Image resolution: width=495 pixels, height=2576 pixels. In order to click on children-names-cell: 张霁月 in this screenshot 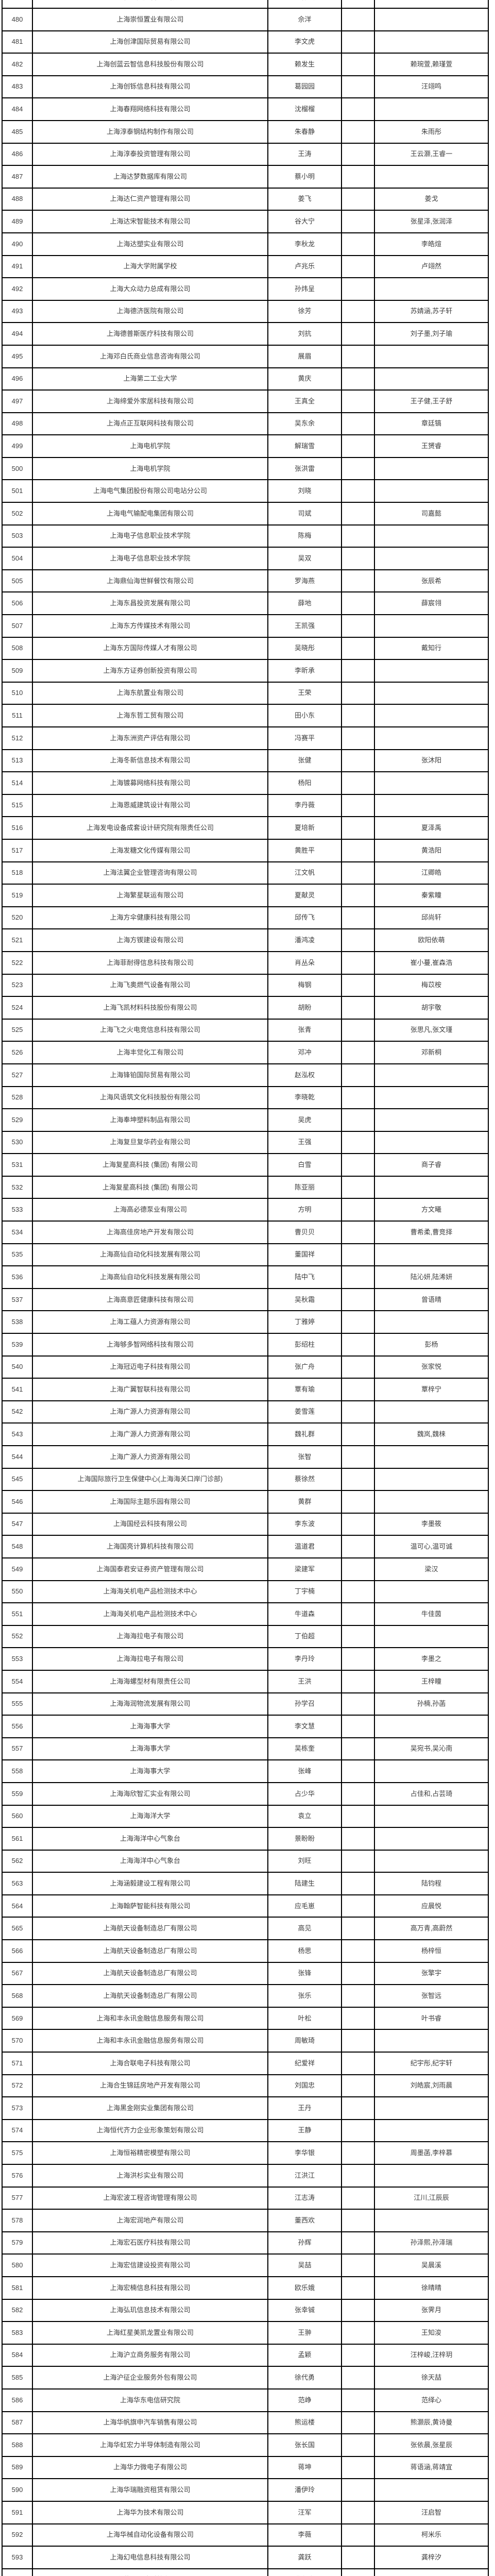, I will do `click(432, 2310)`.